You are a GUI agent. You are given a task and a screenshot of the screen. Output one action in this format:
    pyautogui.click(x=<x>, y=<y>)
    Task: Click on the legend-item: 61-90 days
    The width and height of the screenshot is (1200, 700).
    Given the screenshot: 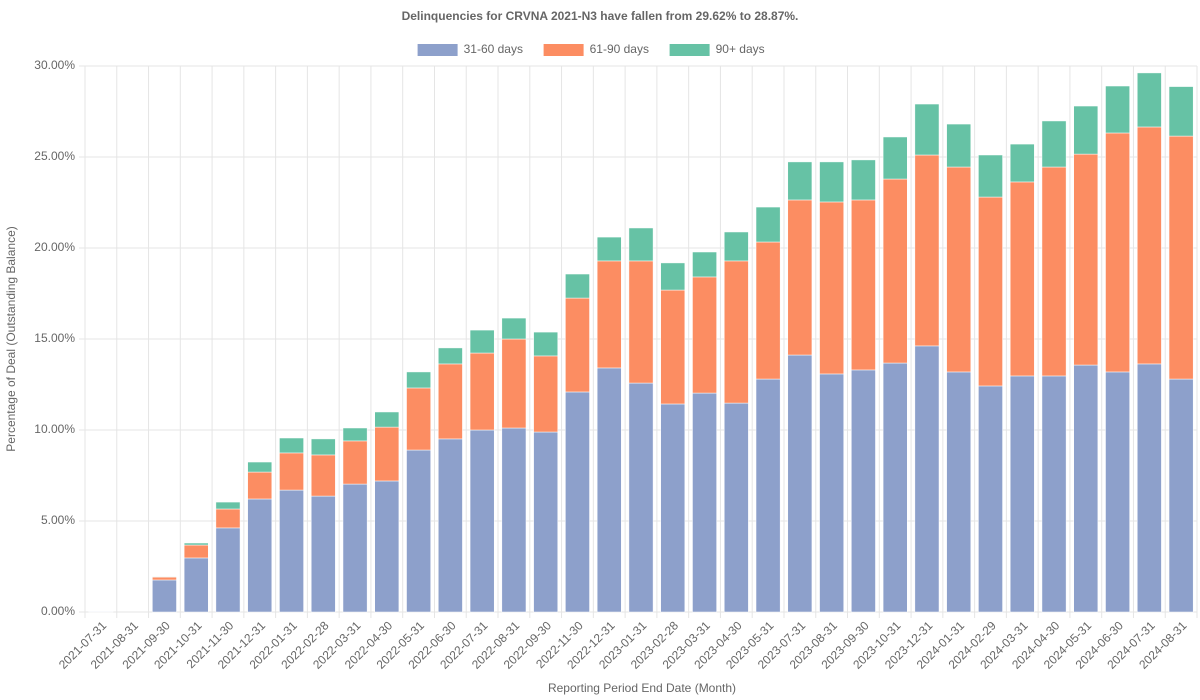 What is the action you would take?
    pyautogui.click(x=596, y=49)
    